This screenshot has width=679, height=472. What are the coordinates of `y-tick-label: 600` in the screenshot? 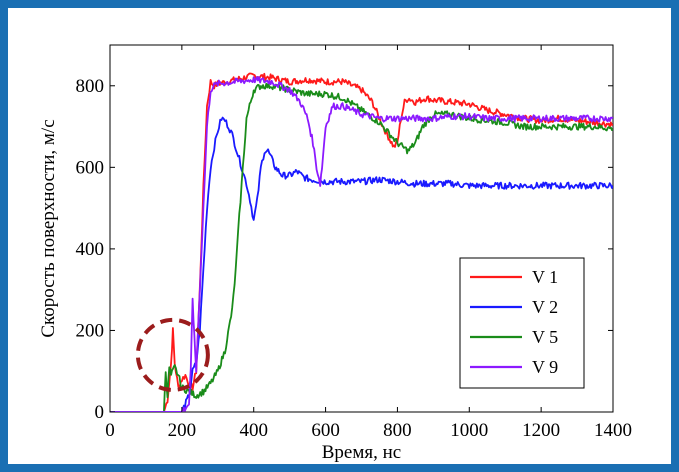 It's located at (90, 167).